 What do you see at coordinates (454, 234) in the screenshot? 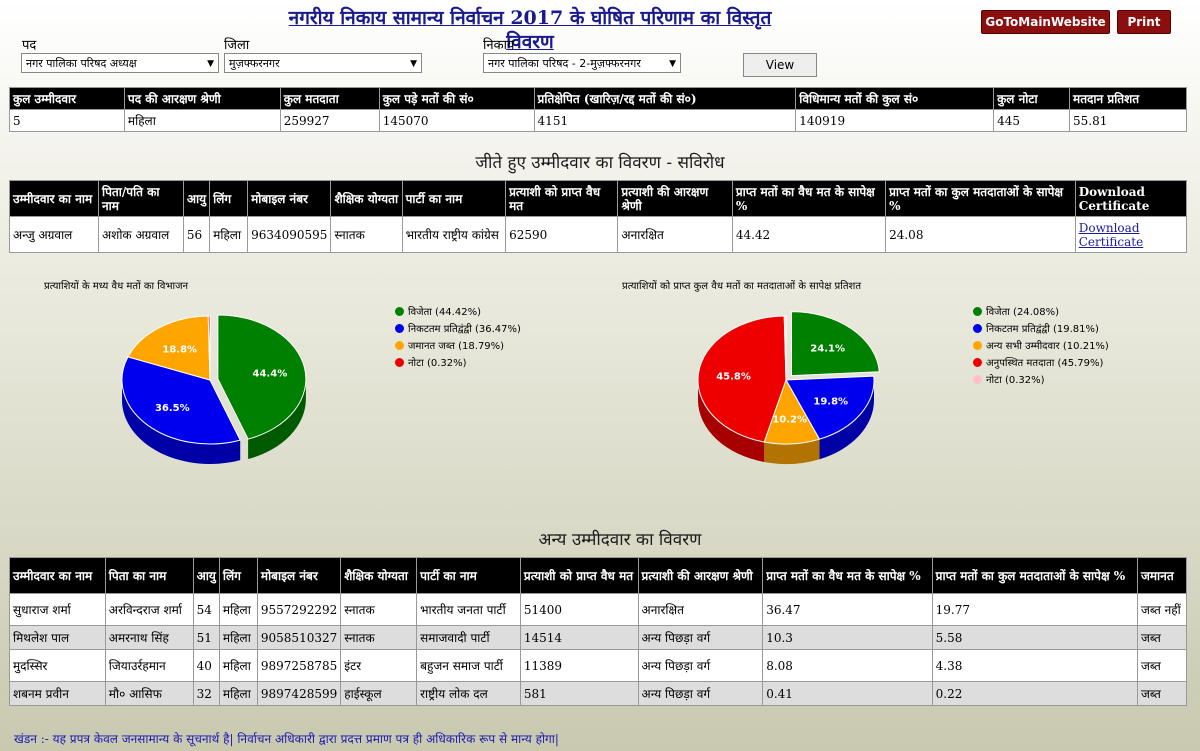
I see `winner-cell: भारतीय राष्ट्रीय कांग्रेस` at bounding box center [454, 234].